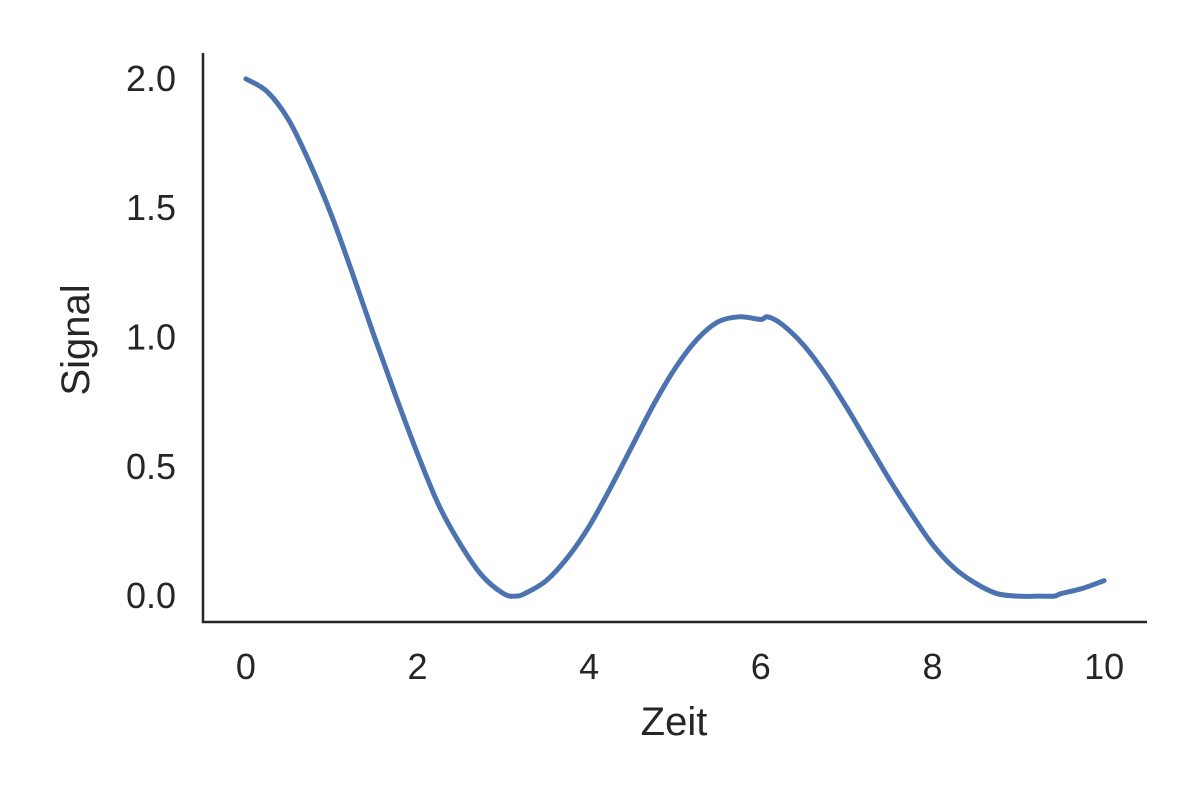 This screenshot has width=1200, height=800. I want to click on y-axis-label: Signal, so click(76, 339).